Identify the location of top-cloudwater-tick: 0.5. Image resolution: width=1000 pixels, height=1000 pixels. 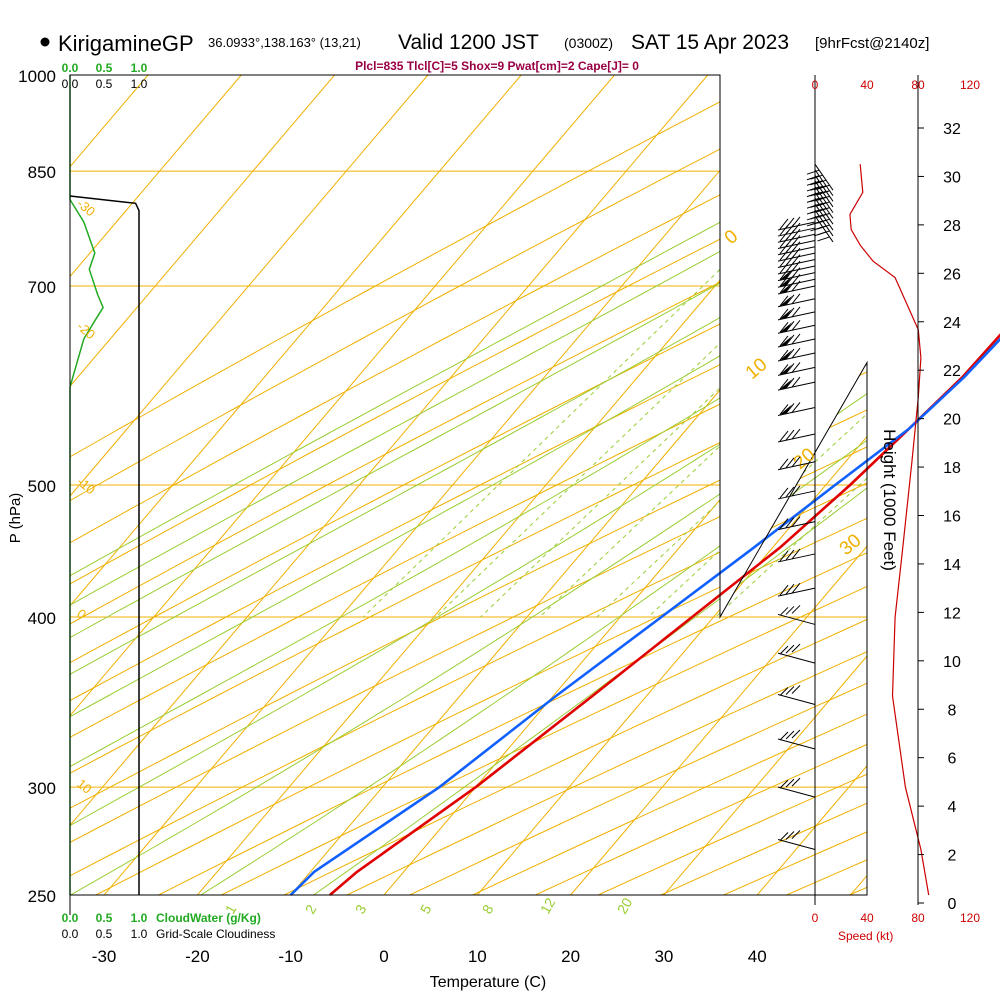
(104, 68).